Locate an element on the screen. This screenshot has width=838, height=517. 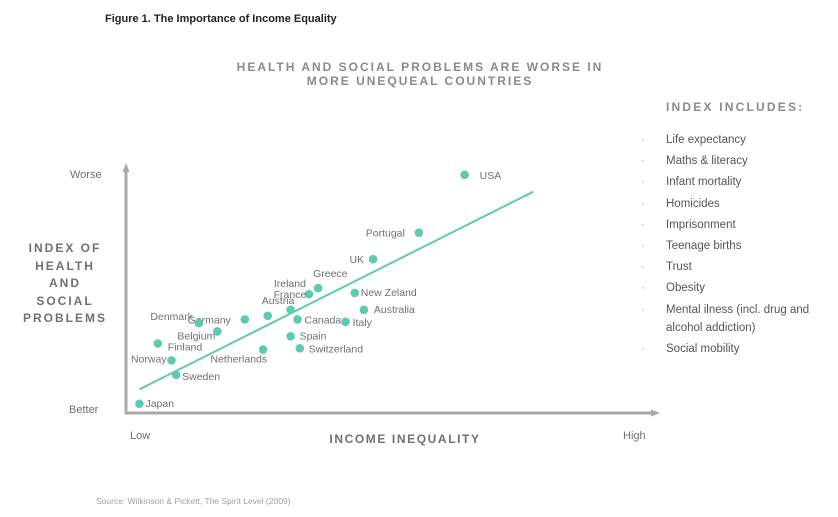
y-axis-arrow is located at coordinates (126, 167).